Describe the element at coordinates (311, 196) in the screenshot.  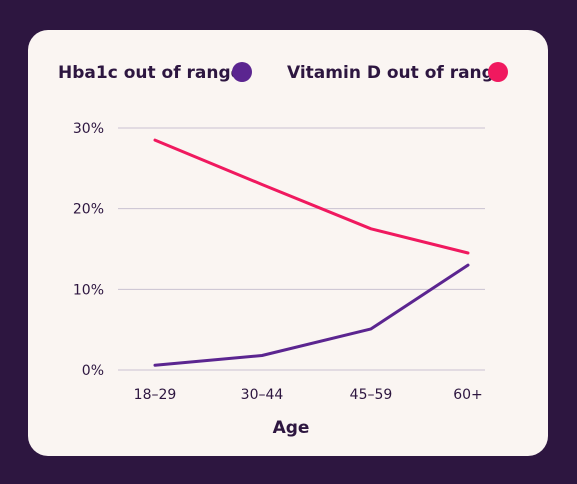
I see `series-line-vitamin-d` at that location.